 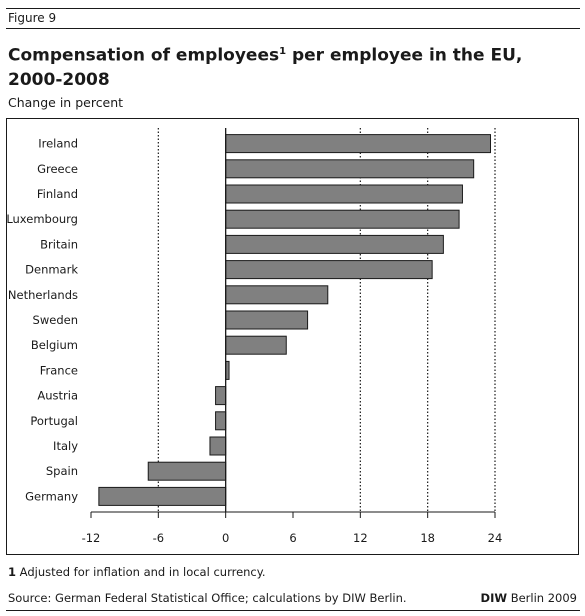 I want to click on chart-title-rest: per employee in the EU, 2000-2008, so click(x=265, y=67).